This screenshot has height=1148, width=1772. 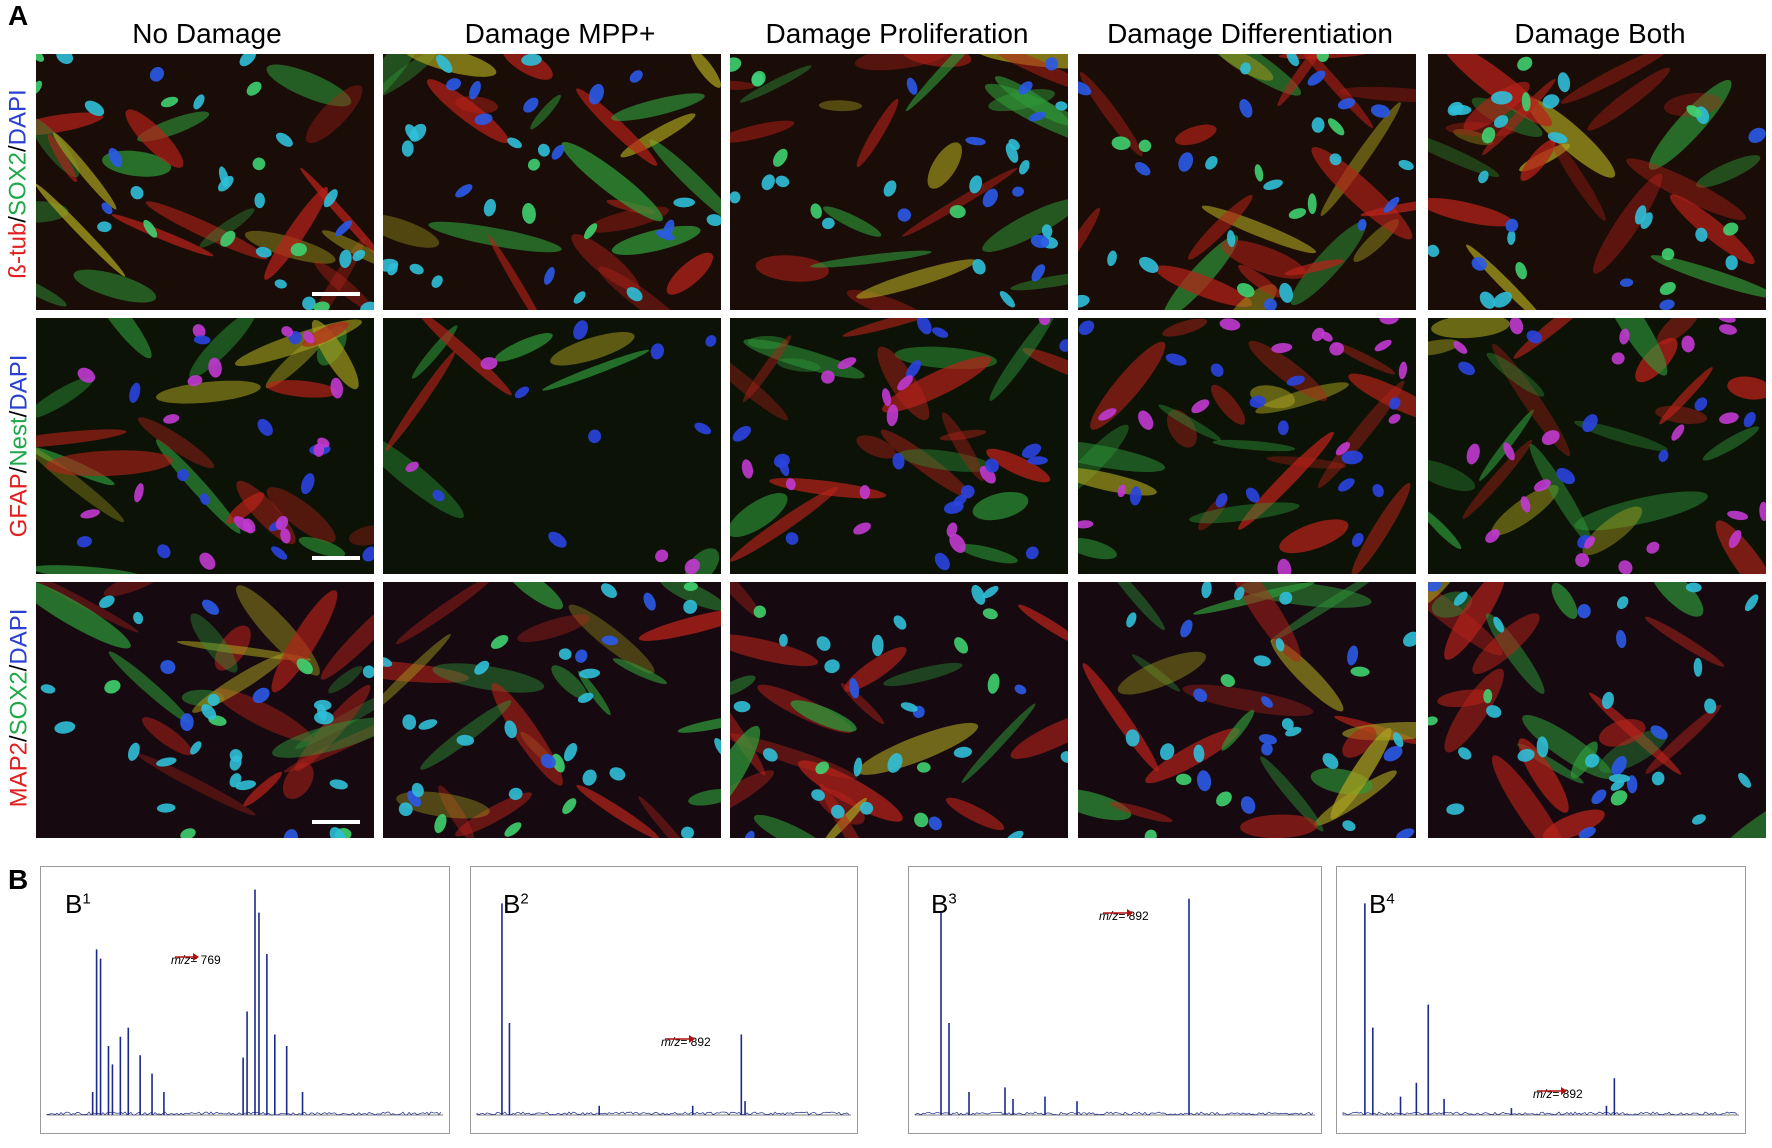 What do you see at coordinates (18, 505) in the screenshot?
I see `stain-label: GFAP` at bounding box center [18, 505].